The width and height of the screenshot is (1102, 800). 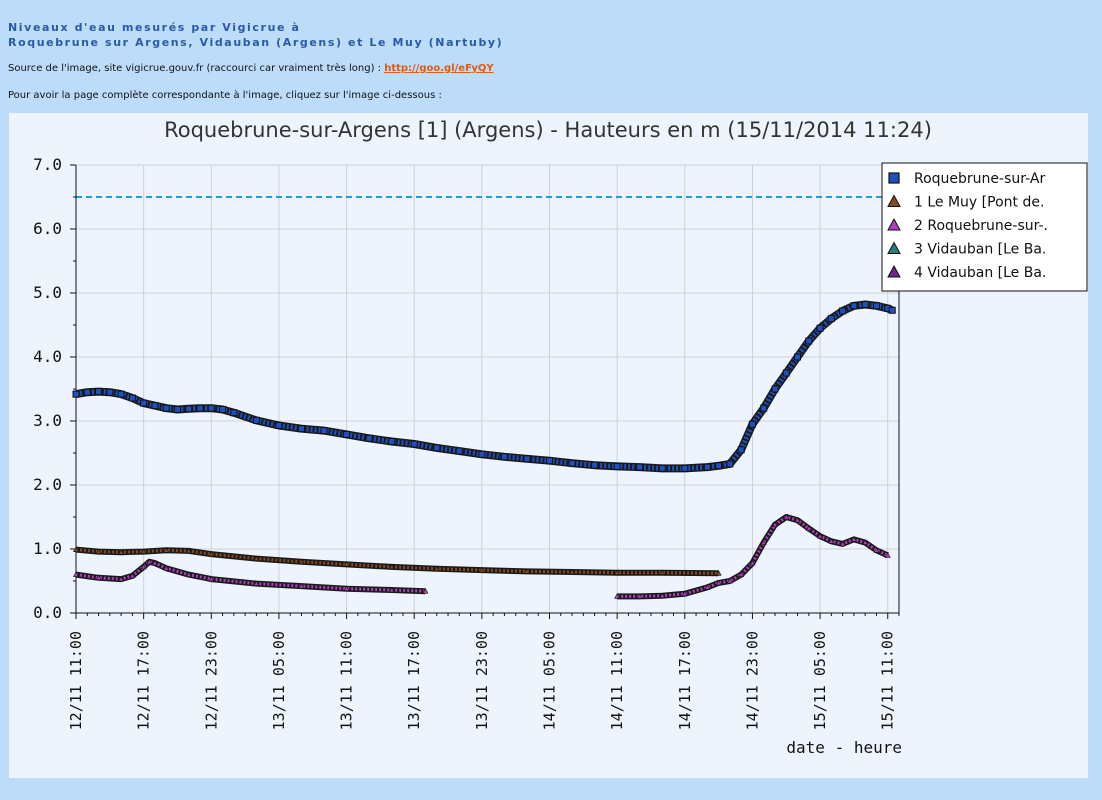 What do you see at coordinates (439, 68) in the screenshot?
I see `source-link: http://goo.gl/eFyQY` at bounding box center [439, 68].